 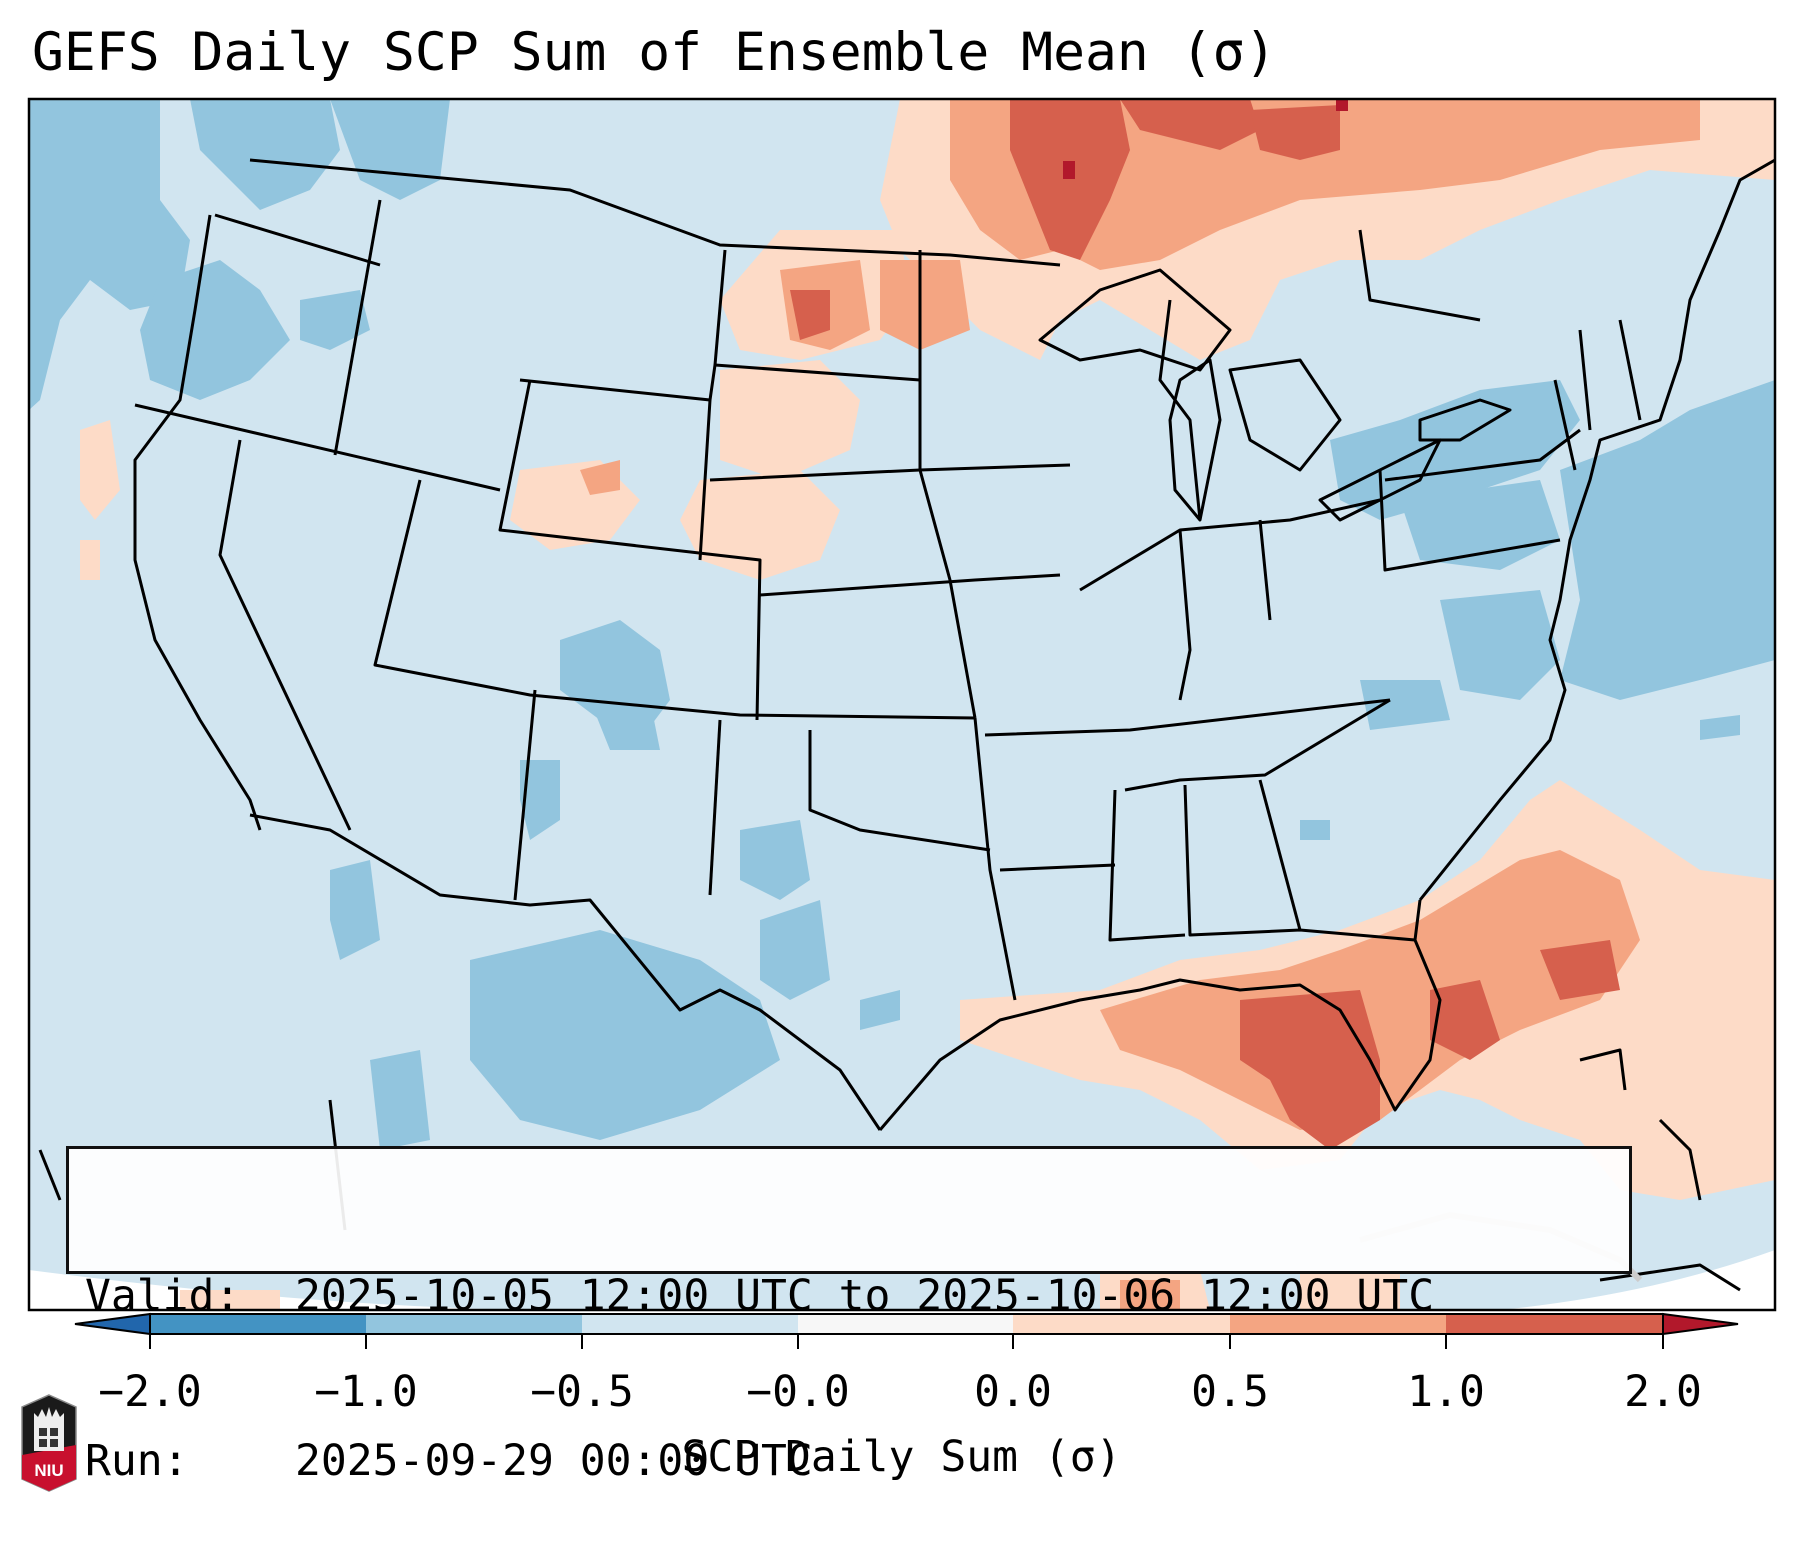 What do you see at coordinates (1465, 420) in the screenshot?
I see `lake-ontario` at bounding box center [1465, 420].